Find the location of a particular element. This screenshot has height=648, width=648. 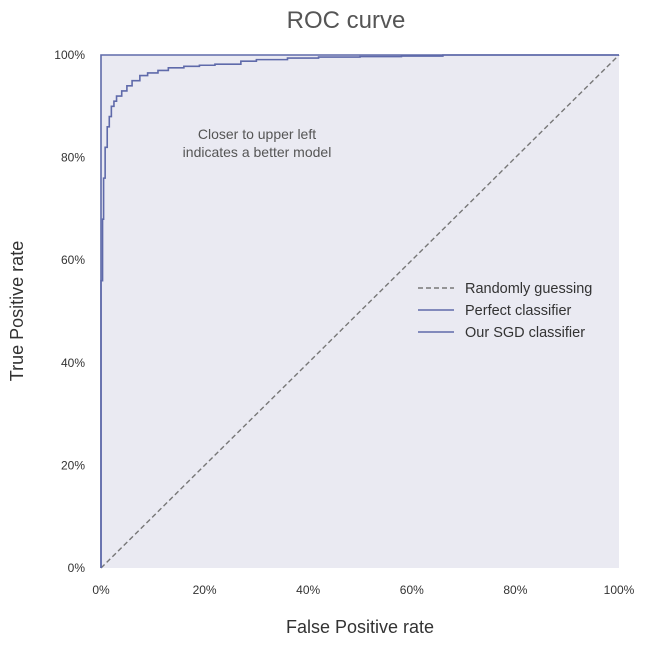

y-tick-label: 20% is located at coordinates (73, 465).